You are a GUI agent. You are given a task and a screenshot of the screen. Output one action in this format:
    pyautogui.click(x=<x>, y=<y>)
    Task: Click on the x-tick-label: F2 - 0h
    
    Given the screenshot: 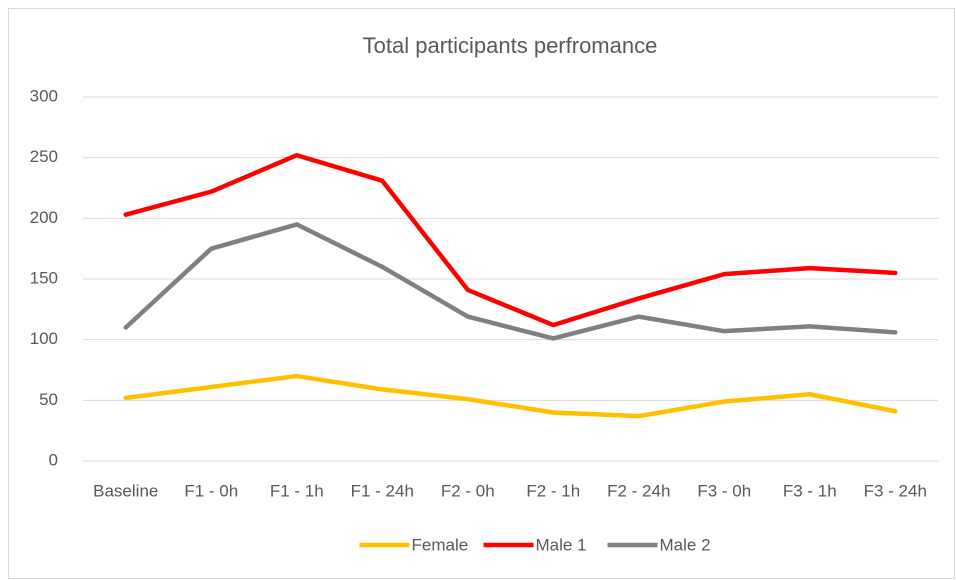 What is the action you would take?
    pyautogui.click(x=468, y=490)
    